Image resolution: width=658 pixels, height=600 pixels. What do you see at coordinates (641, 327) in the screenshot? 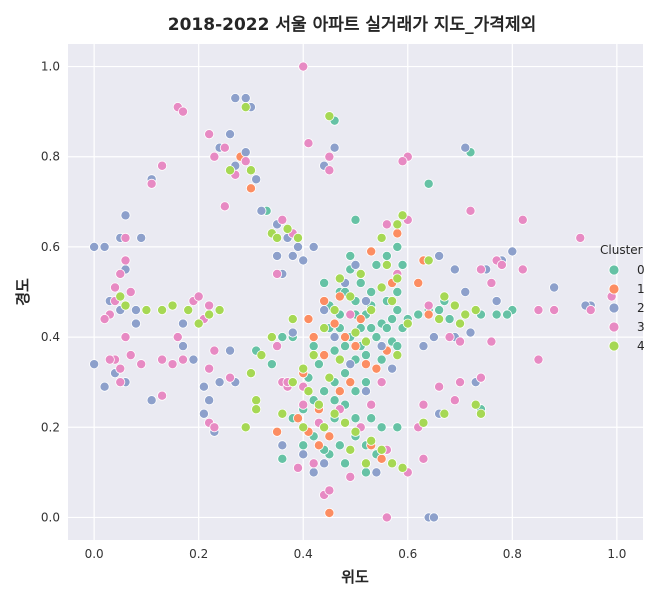
I see `legend-label: 3` at bounding box center [641, 327].